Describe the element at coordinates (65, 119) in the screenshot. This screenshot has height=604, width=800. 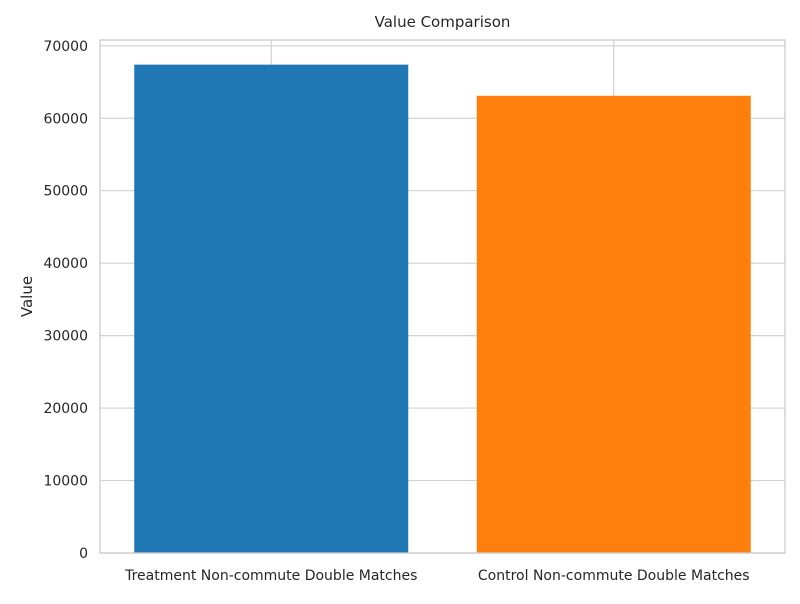
I see `y-tick-label: 60000` at that location.